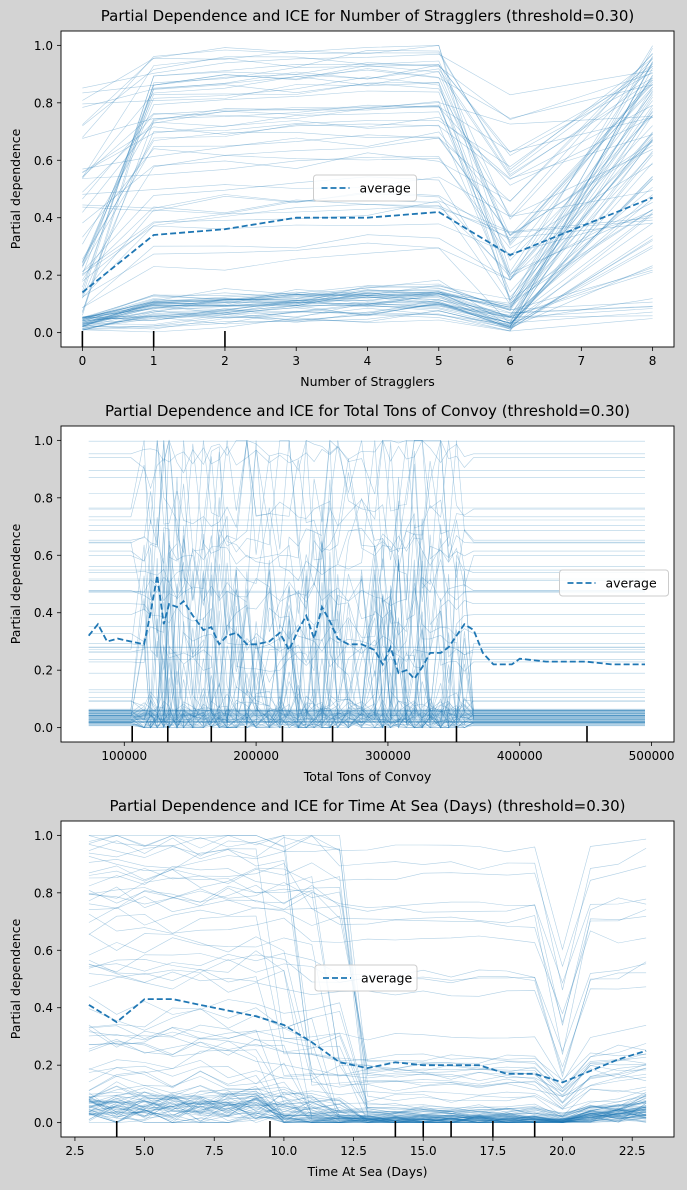 The height and width of the screenshot is (1190, 687). What do you see at coordinates (15, 583) in the screenshot?
I see `y-axis-label: Partial dependence` at bounding box center [15, 583].